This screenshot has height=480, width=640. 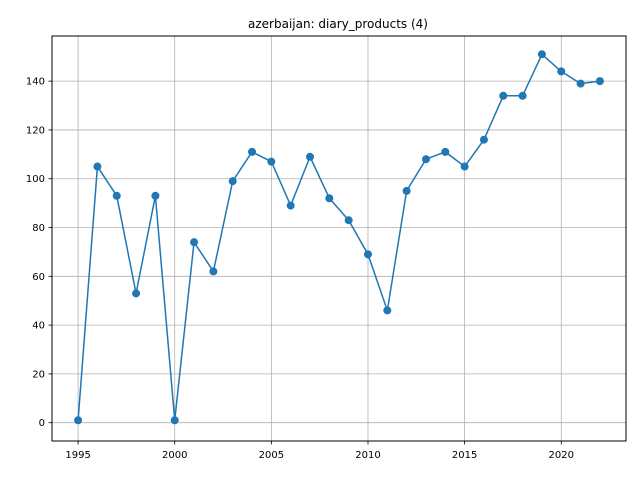 What do you see at coordinates (155, 195) in the screenshot?
I see `data-point-1999` at bounding box center [155, 195].